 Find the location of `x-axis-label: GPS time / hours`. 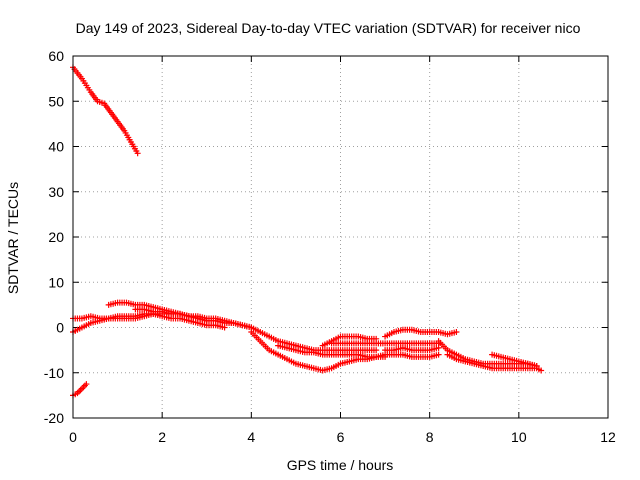

x-axis-label: GPS time / hours is located at coordinates (340, 465).